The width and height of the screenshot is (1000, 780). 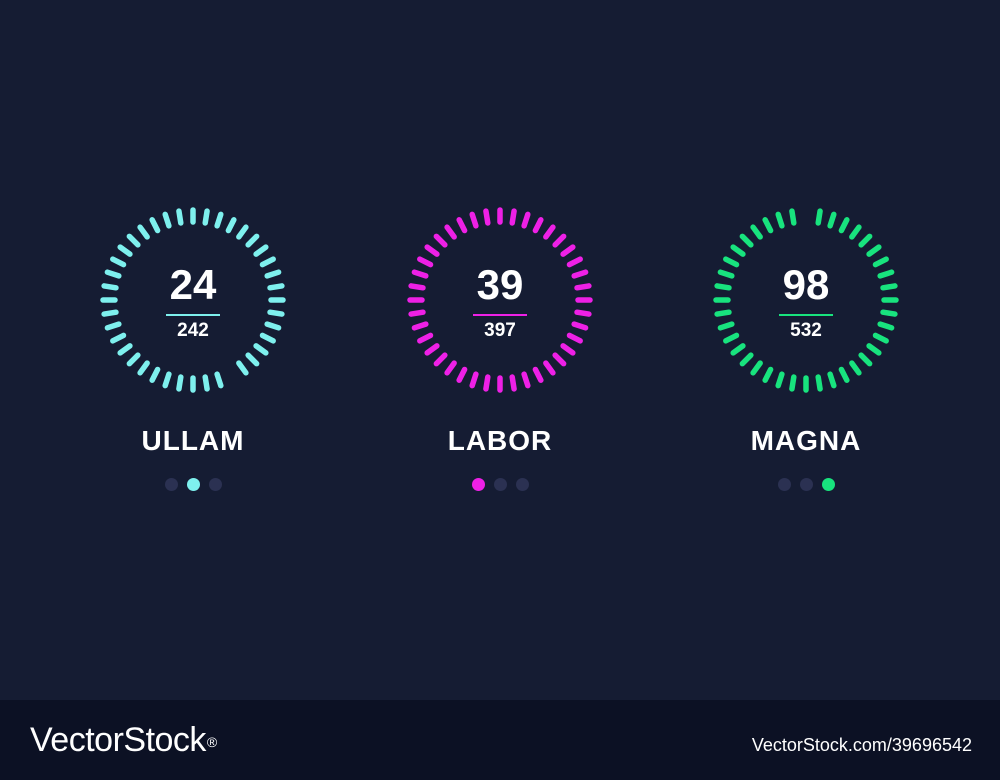 What do you see at coordinates (193, 330) in the screenshot?
I see `widget-total: 242` at bounding box center [193, 330].